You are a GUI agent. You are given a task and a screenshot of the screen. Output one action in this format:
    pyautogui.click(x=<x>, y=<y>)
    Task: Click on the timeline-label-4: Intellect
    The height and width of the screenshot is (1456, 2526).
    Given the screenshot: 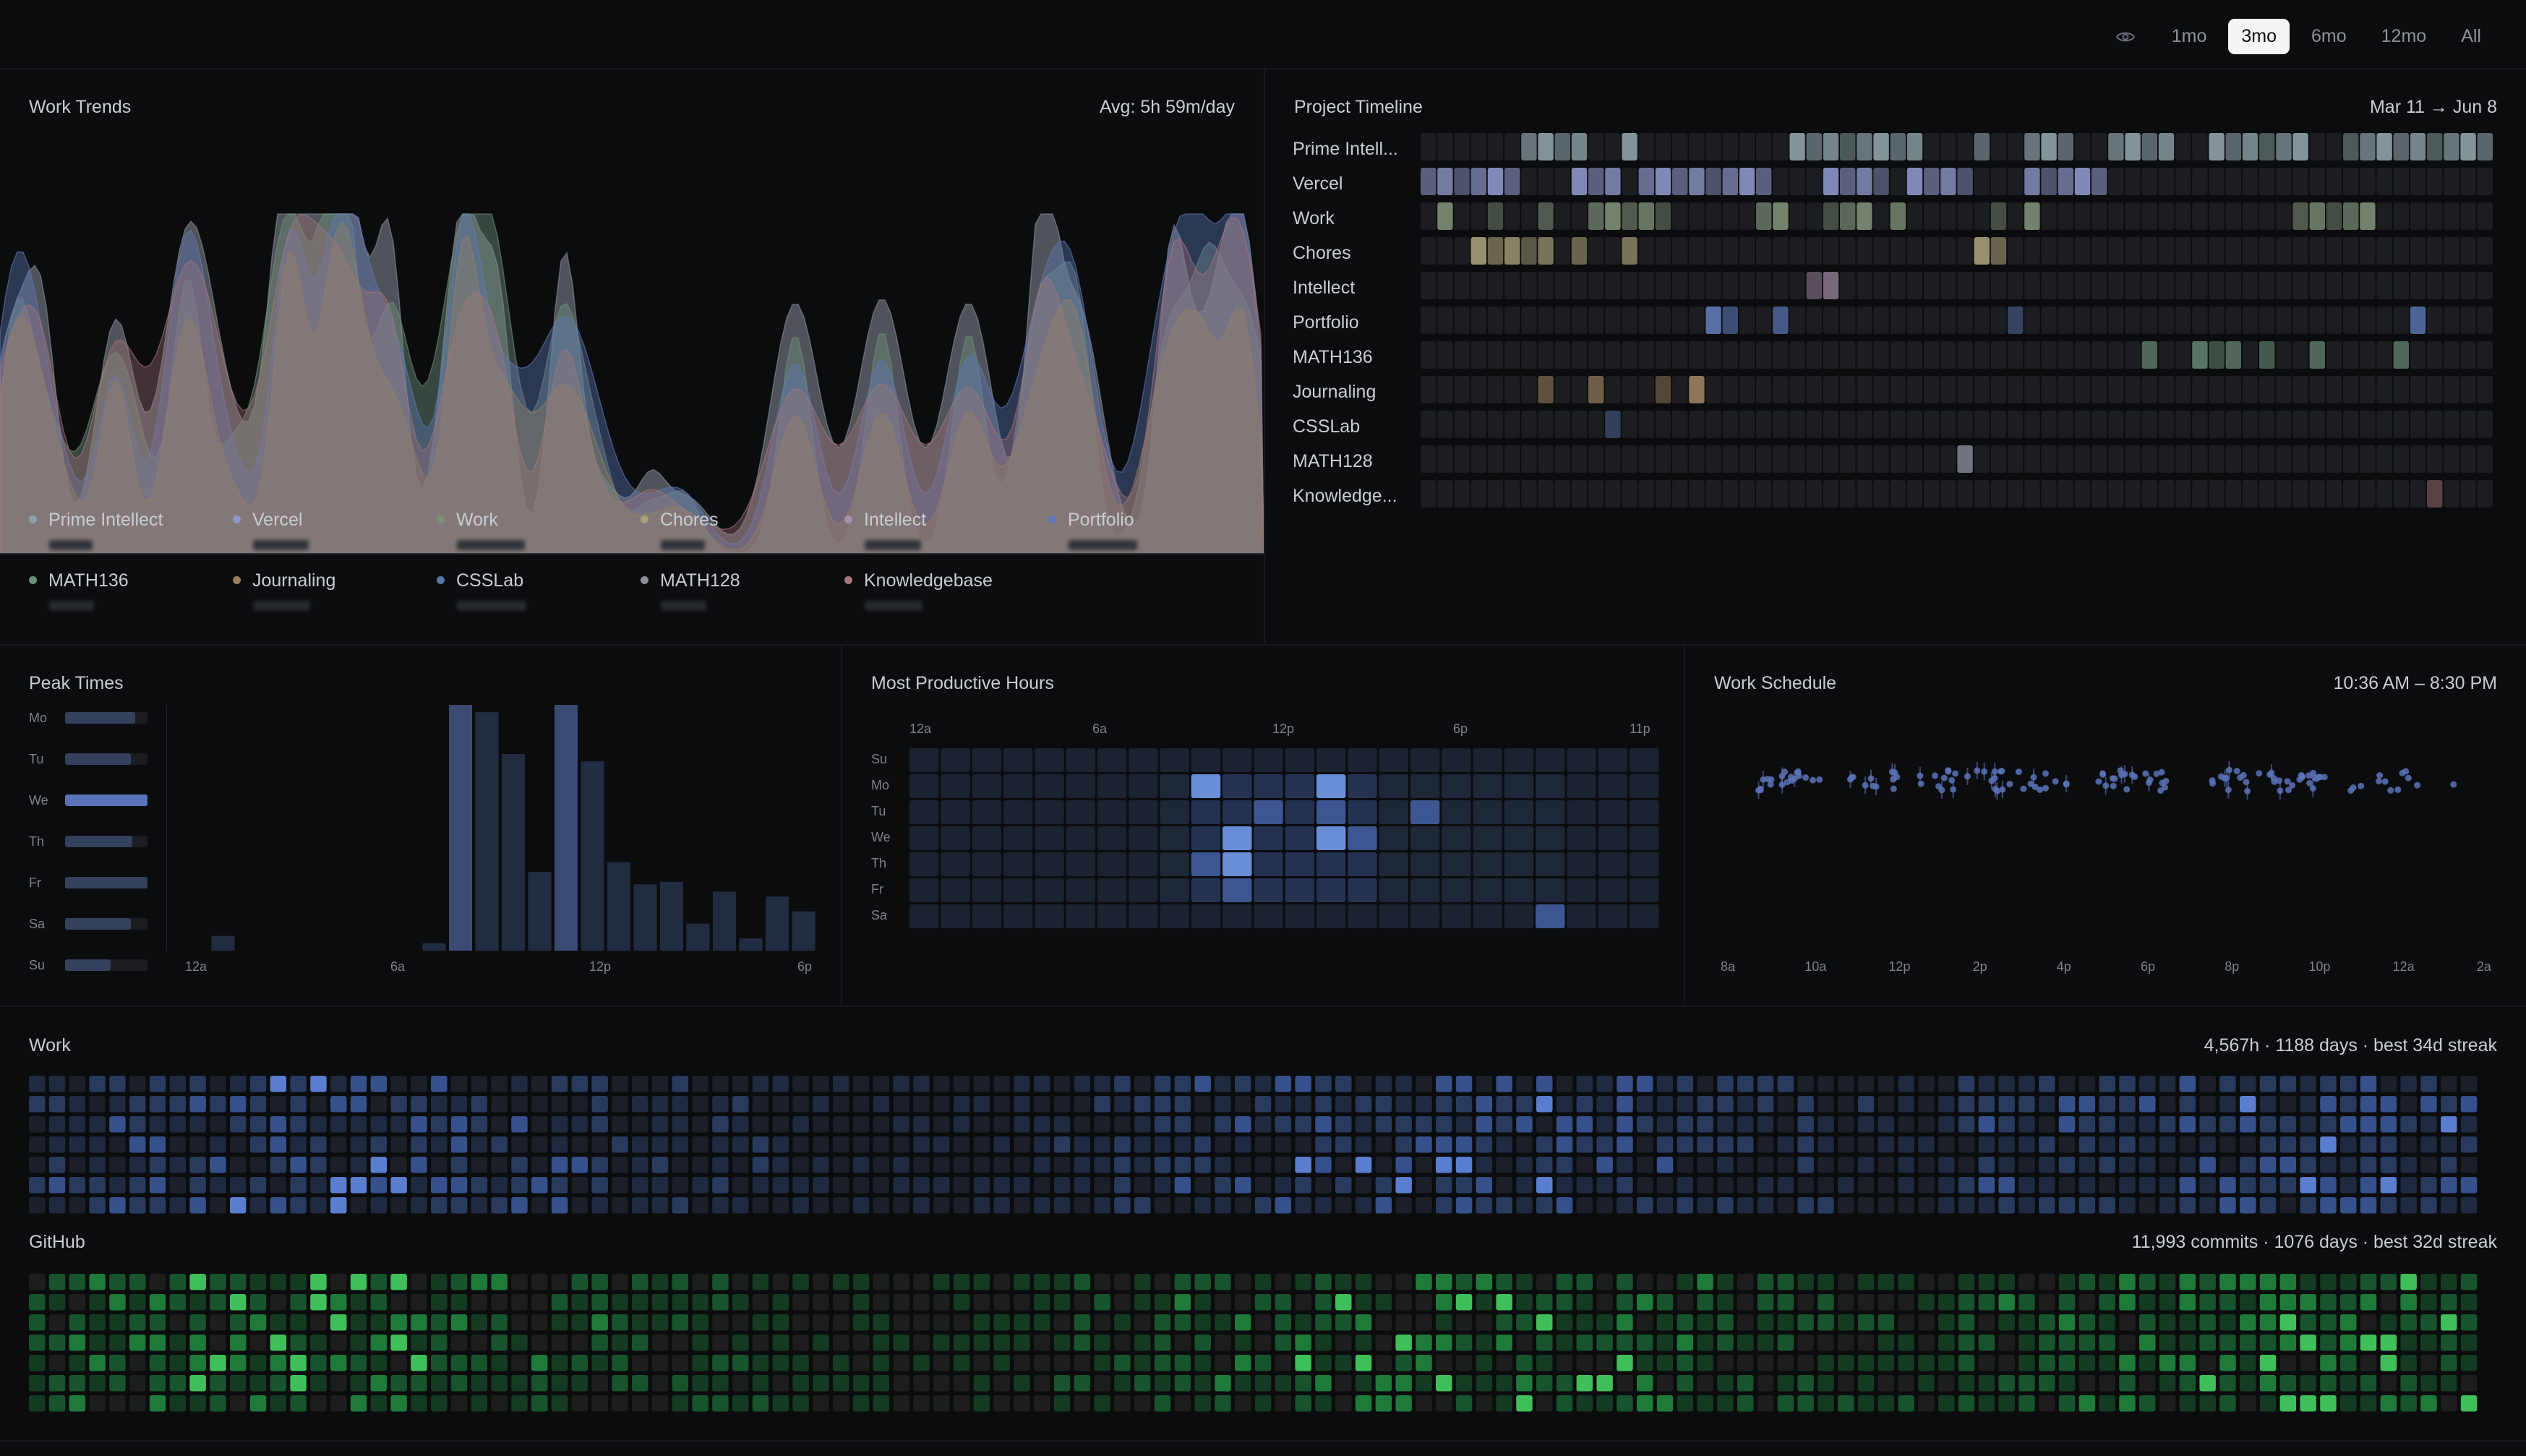 What is the action you would take?
    pyautogui.click(x=1325, y=288)
    